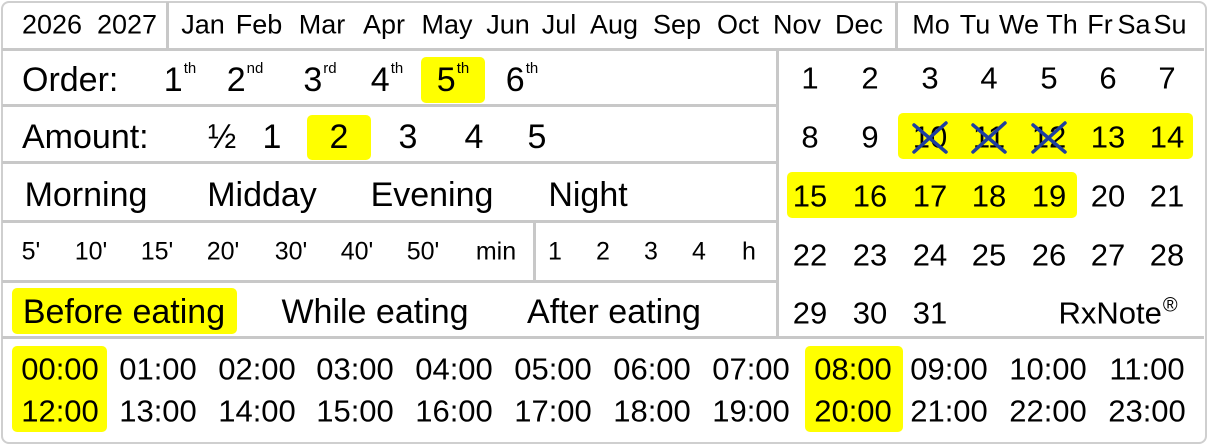  What do you see at coordinates (522, 79) in the screenshot?
I see `order-option: 6th` at bounding box center [522, 79].